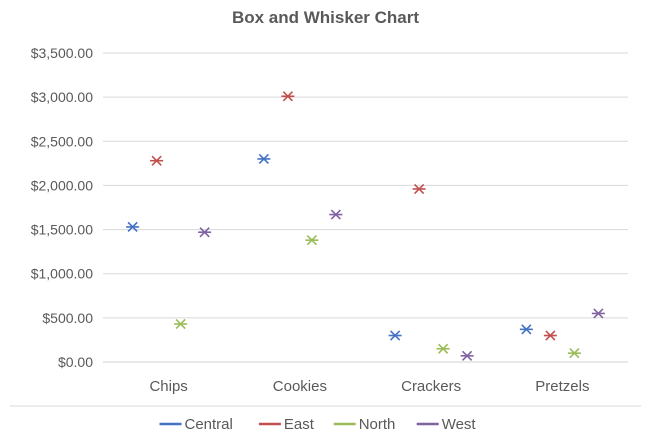  Describe the element at coordinates (62, 97) in the screenshot. I see `y-tick-label: $3,000.00` at that location.